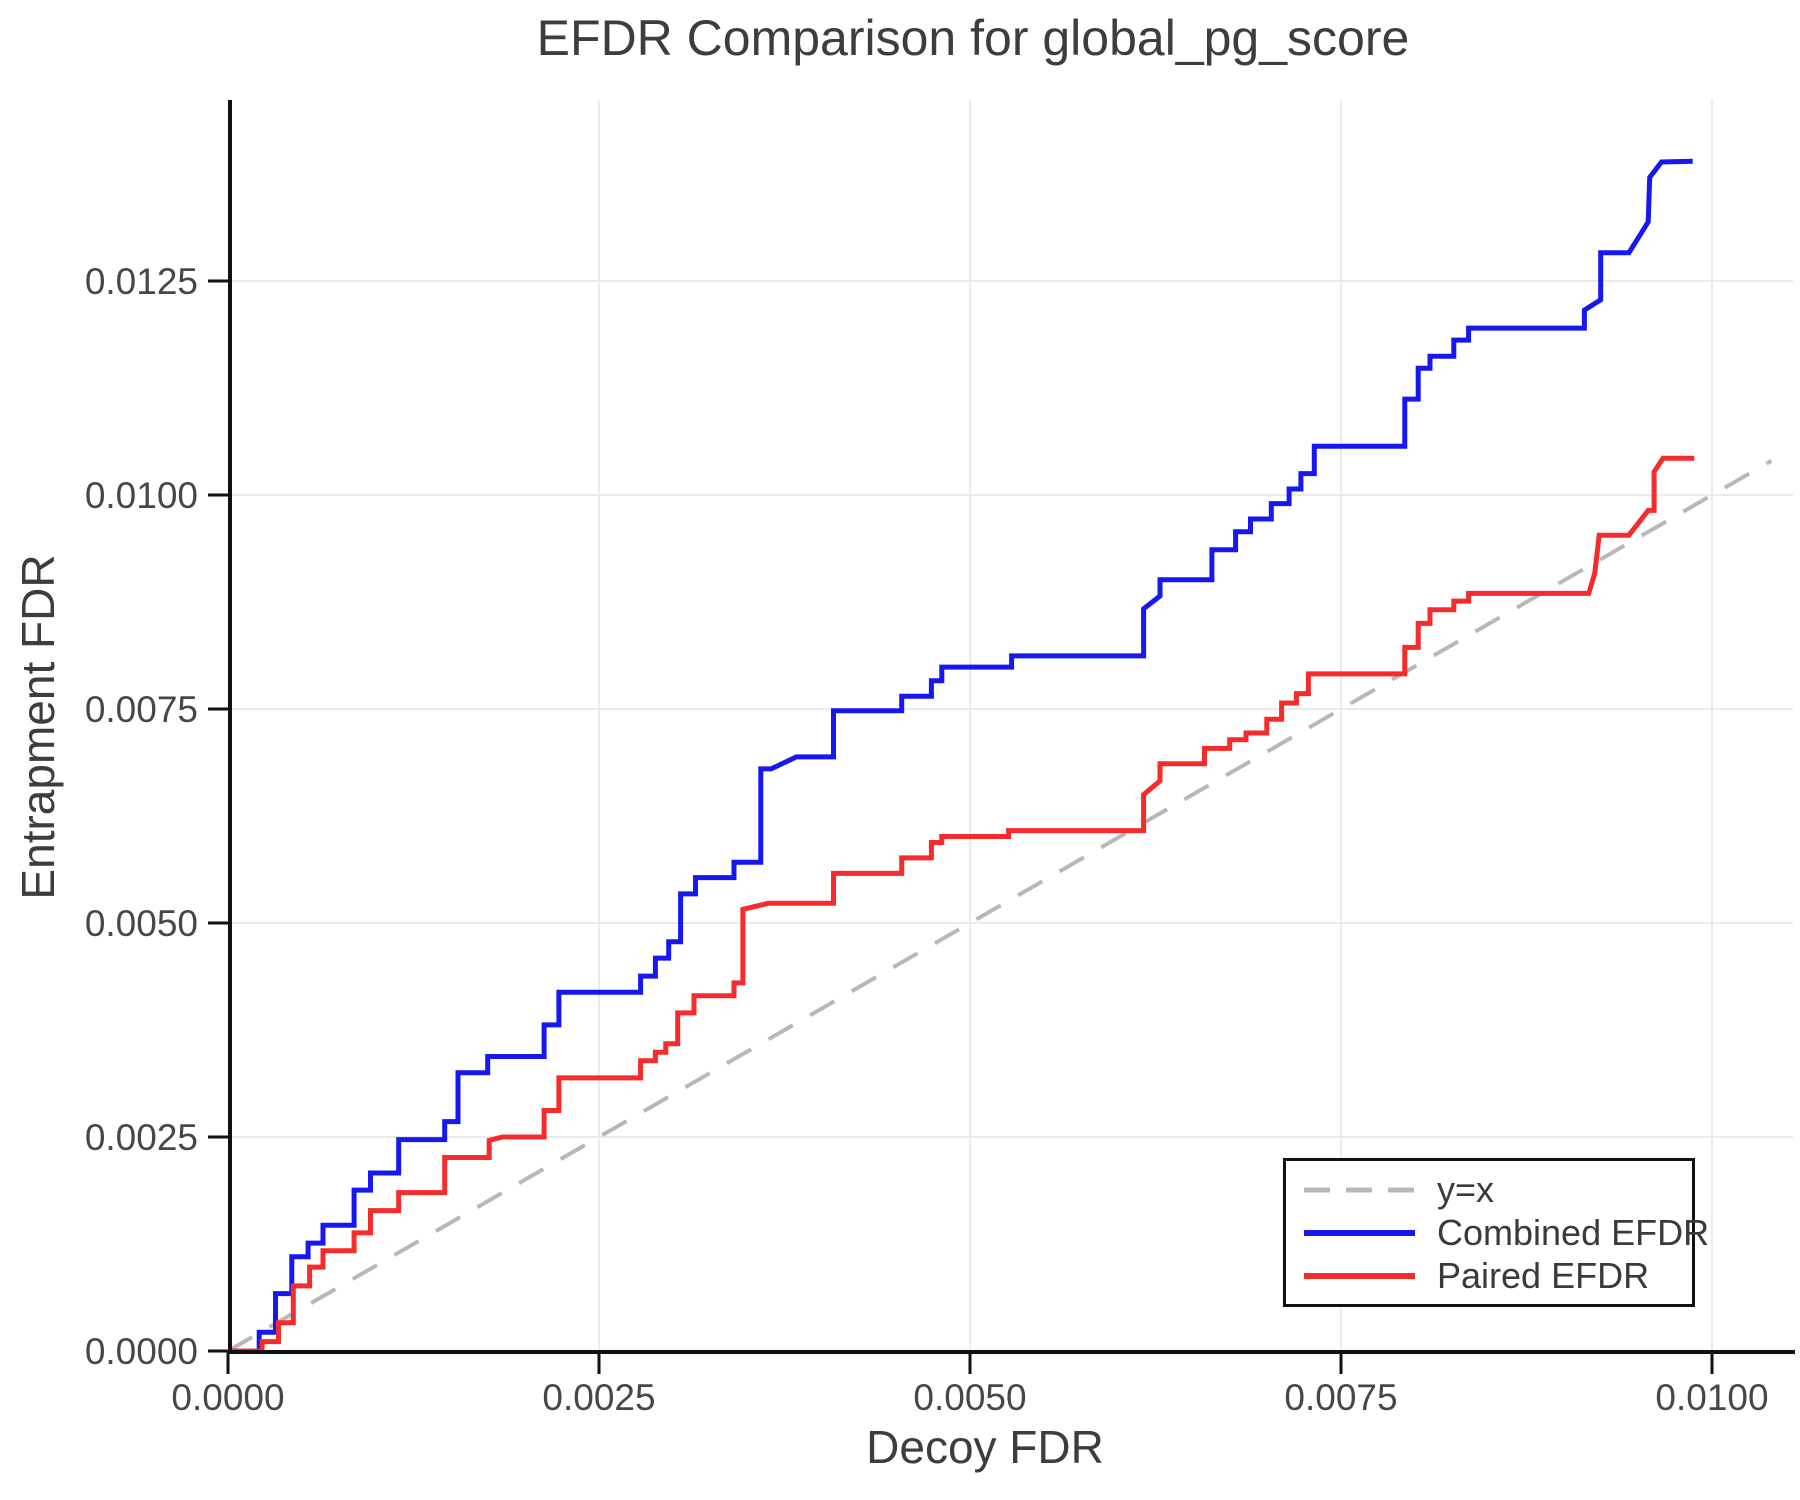  Describe the element at coordinates (1359, 1232) in the screenshot. I see `blue-line-sample` at that location.